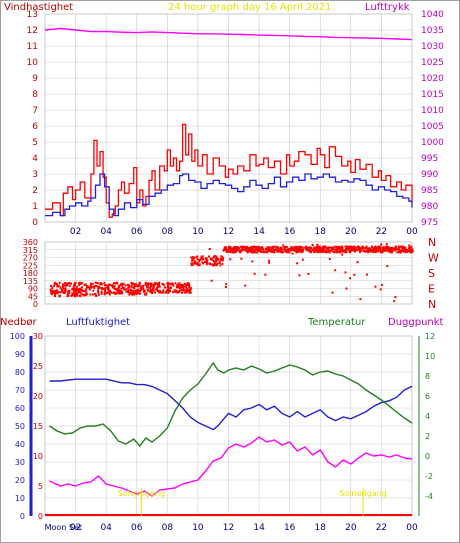 The image size is (460, 543). Describe the element at coordinates (430, 356) in the screenshot. I see `temperature-tick-label: 10` at that location.